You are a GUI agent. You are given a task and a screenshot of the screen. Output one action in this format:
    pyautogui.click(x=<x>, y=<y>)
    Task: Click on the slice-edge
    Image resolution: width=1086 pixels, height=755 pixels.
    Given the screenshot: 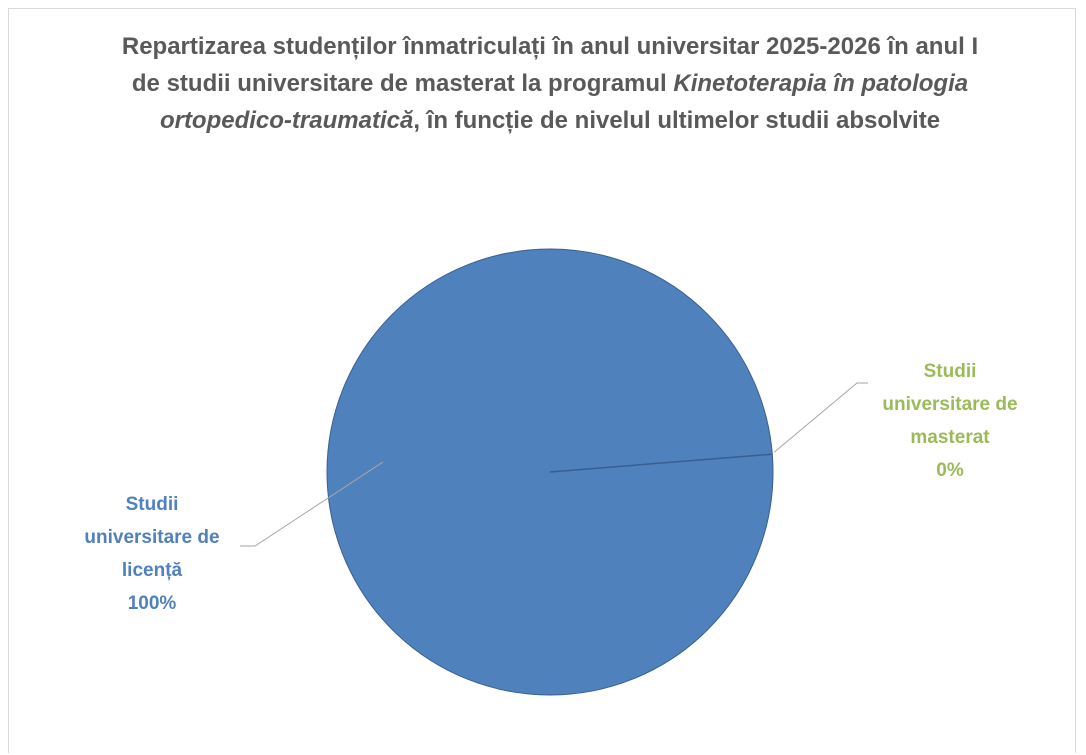 What is the action you would take?
    pyautogui.click(x=661, y=463)
    